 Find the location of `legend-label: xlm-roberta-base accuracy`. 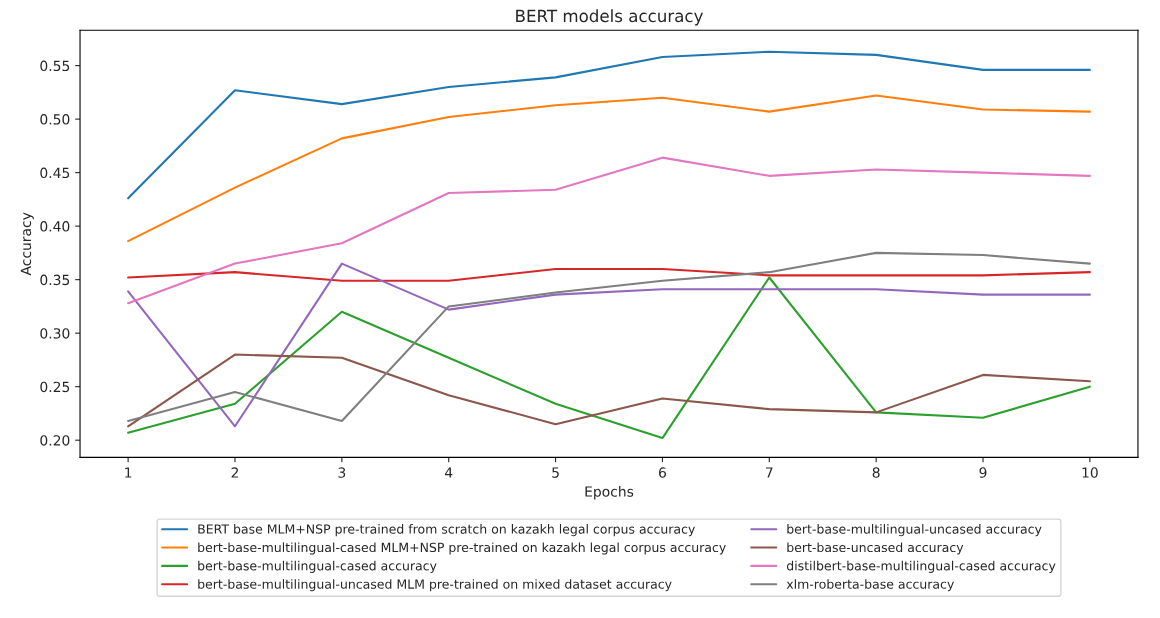

legend-label: xlm-roberta-base accuracy is located at coordinates (870, 585).